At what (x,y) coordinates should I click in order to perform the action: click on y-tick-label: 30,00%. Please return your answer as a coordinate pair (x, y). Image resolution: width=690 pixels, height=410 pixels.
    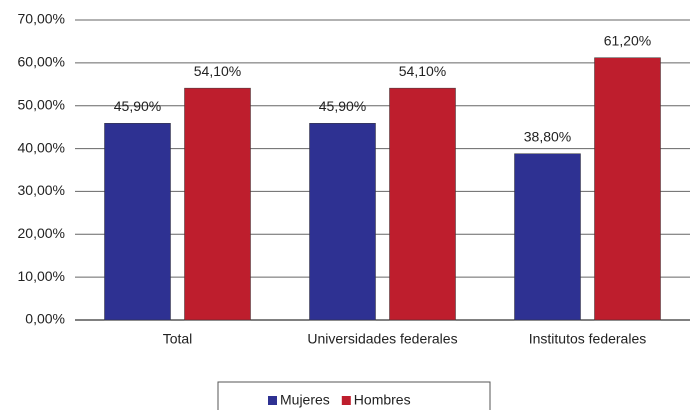
    Looking at the image, I should click on (41, 190).